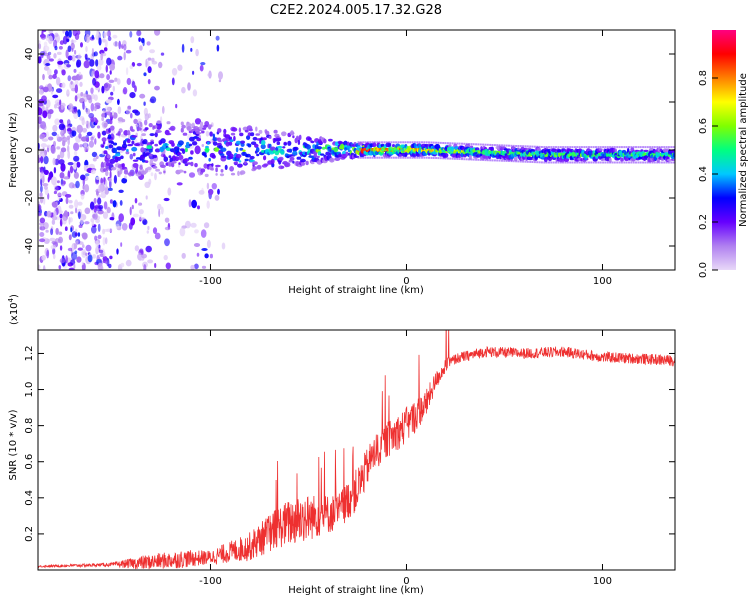  I want to click on colorbar-tick-label: 0.2, so click(703, 222).